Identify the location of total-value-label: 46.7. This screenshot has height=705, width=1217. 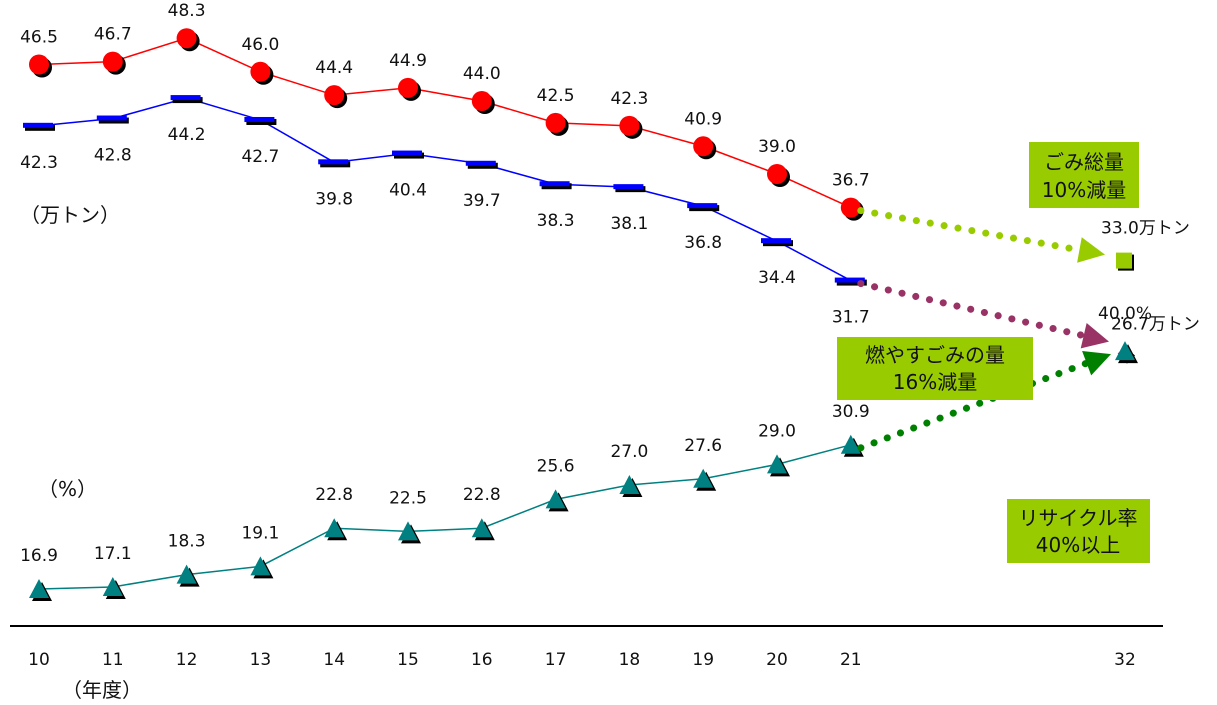
(113, 35).